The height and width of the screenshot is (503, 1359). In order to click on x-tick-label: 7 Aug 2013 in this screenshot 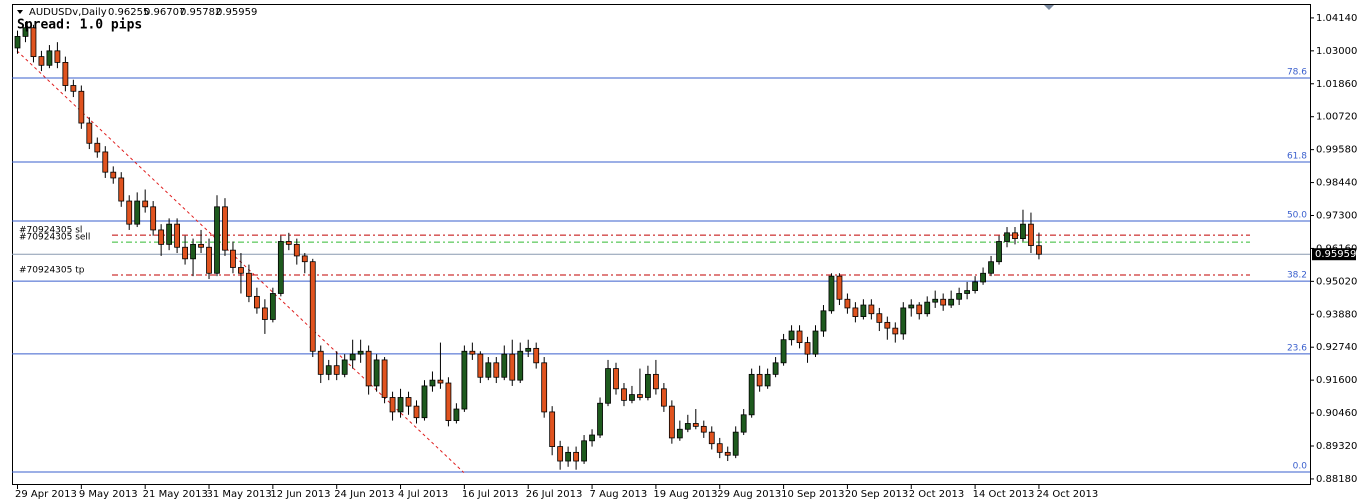, I will do `click(619, 494)`.